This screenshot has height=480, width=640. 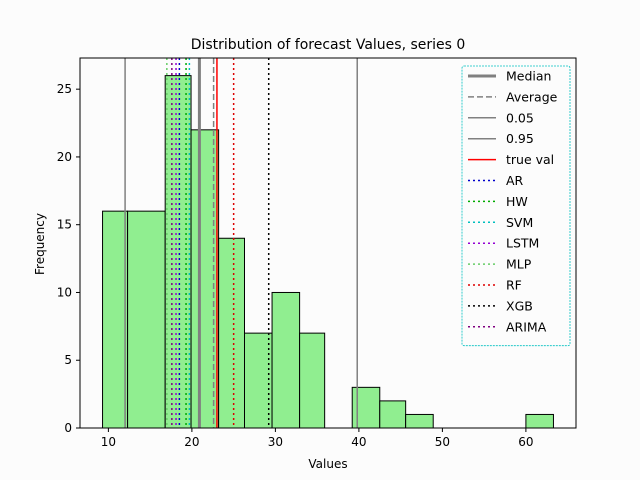 What do you see at coordinates (40, 244) in the screenshot?
I see `y-axis-label: Frequency` at bounding box center [40, 244].